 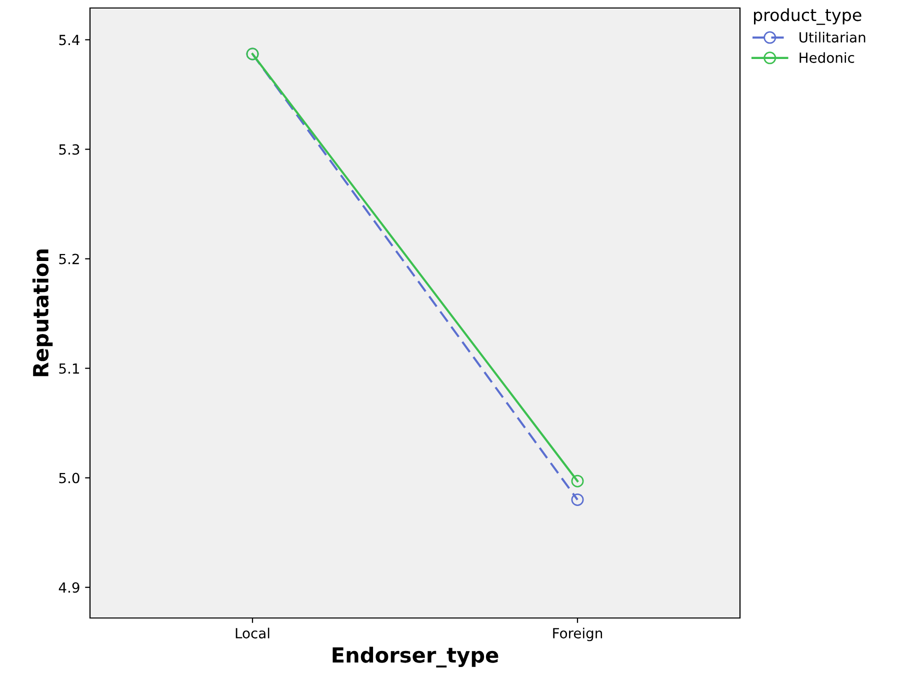 What do you see at coordinates (808, 16) in the screenshot?
I see `legend-title: product_type` at bounding box center [808, 16].